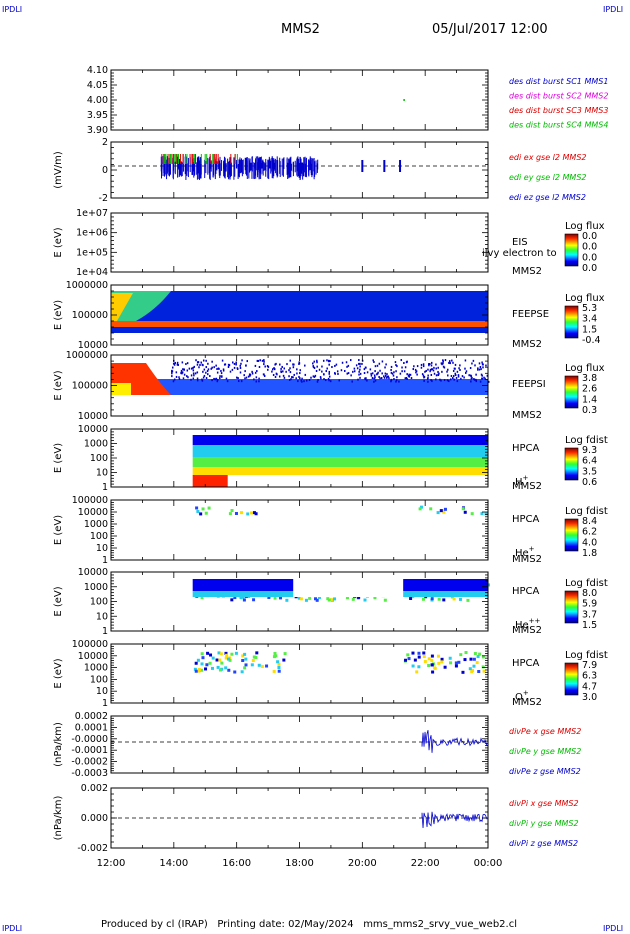  I want to click on y-tick-label: -0.002, so click(92, 848).